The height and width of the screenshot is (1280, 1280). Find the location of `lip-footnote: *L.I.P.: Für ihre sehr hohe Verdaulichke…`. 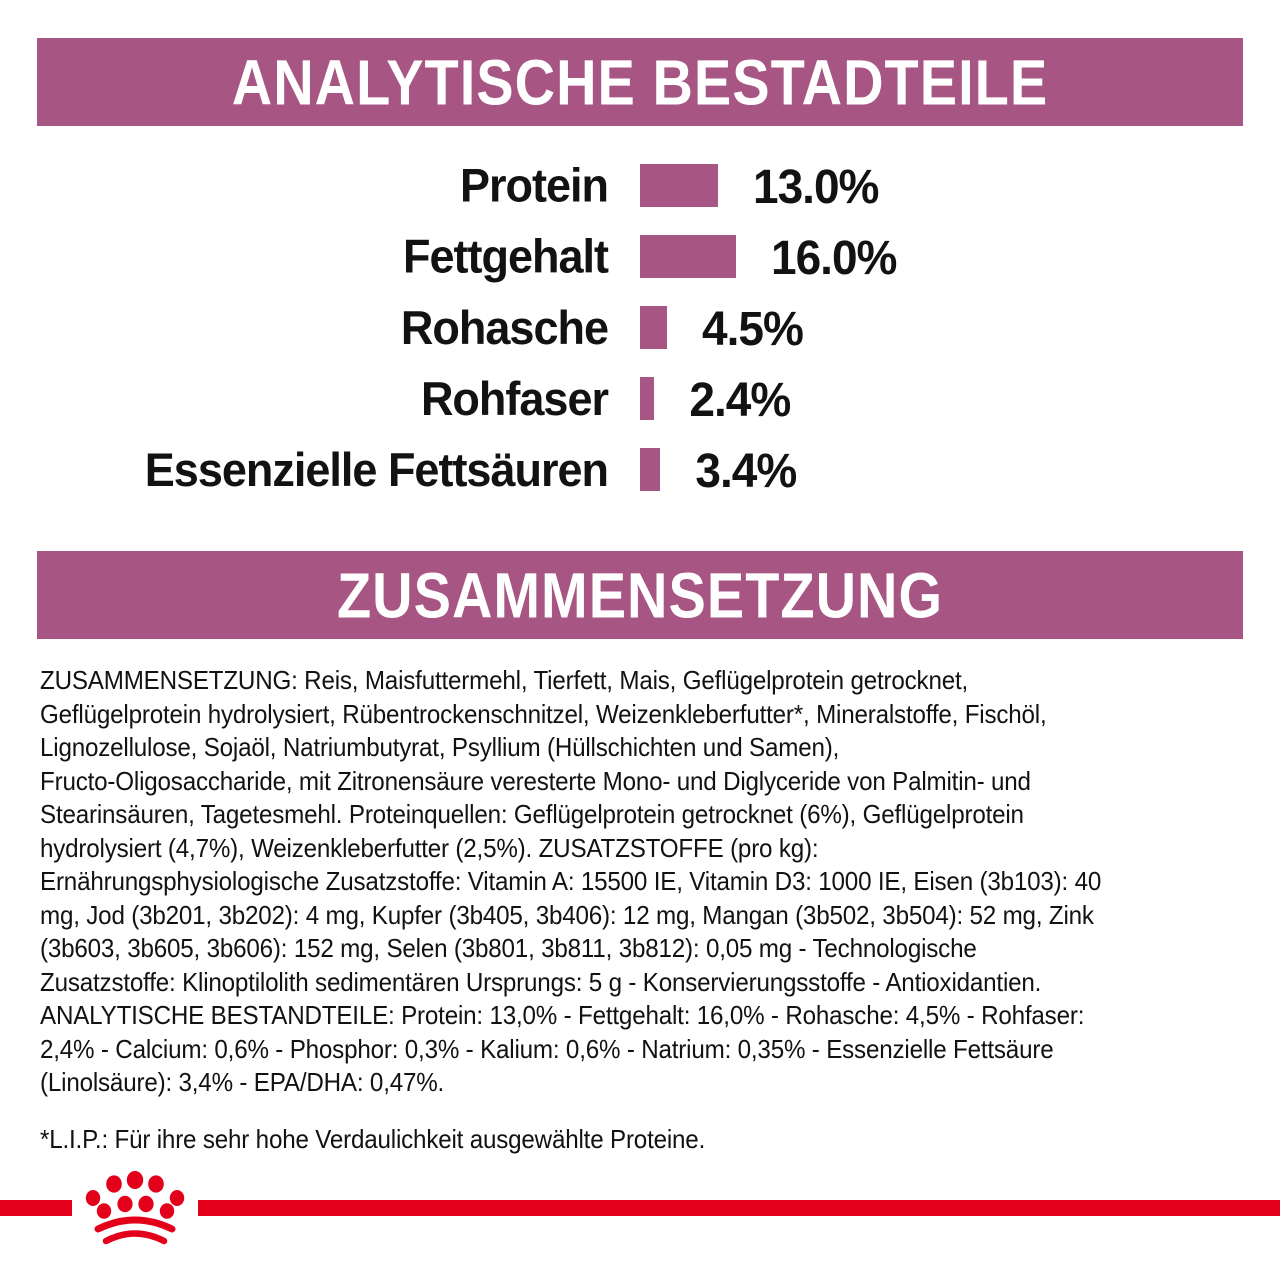

lip-footnote: *L.I.P.: Für ihre sehr hohe Verdaulichke… is located at coordinates (373, 1138).